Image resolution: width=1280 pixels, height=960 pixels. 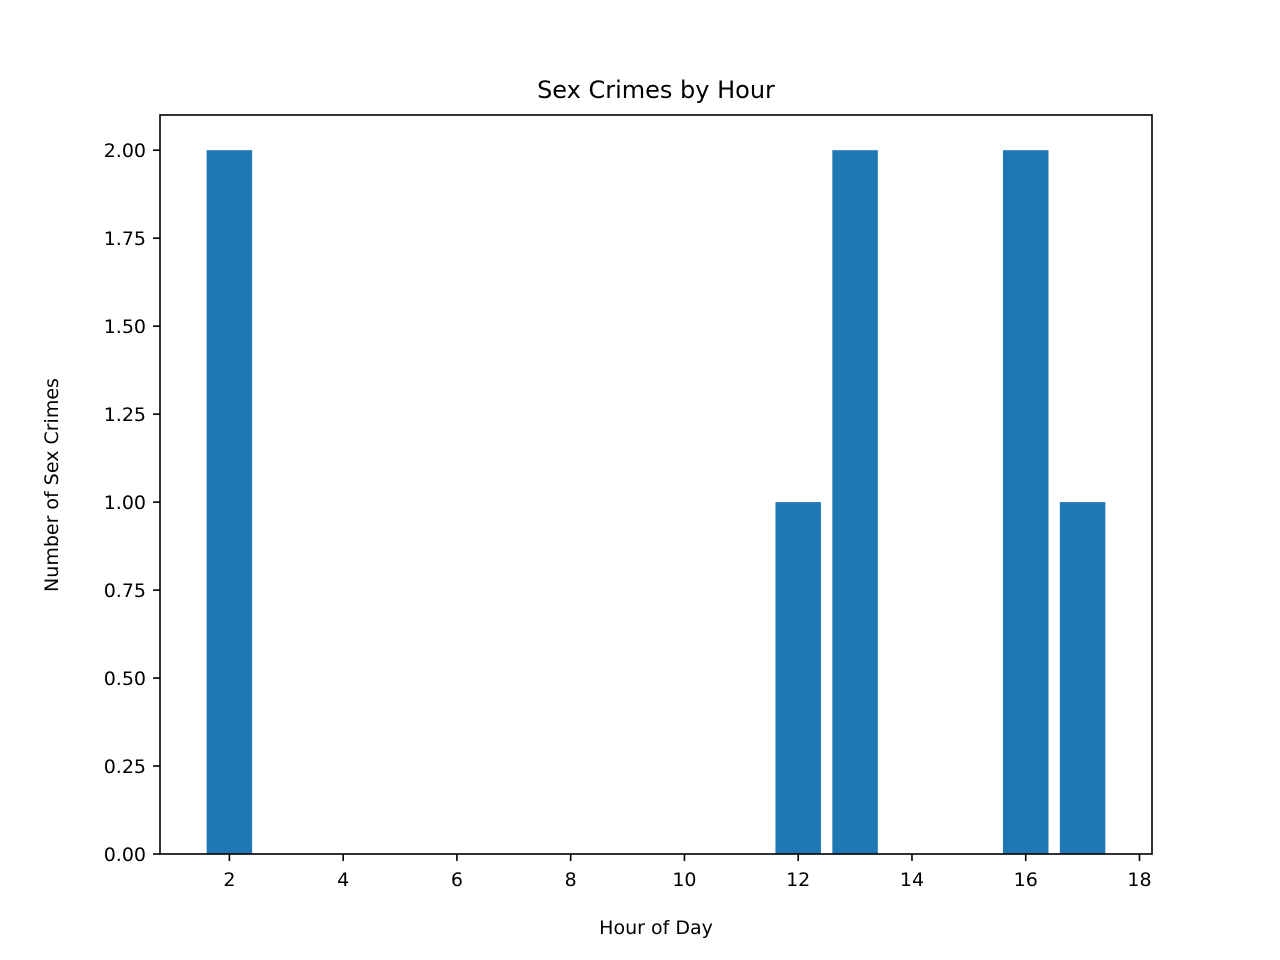 I want to click on x-tick-label: 10, so click(x=684, y=880).